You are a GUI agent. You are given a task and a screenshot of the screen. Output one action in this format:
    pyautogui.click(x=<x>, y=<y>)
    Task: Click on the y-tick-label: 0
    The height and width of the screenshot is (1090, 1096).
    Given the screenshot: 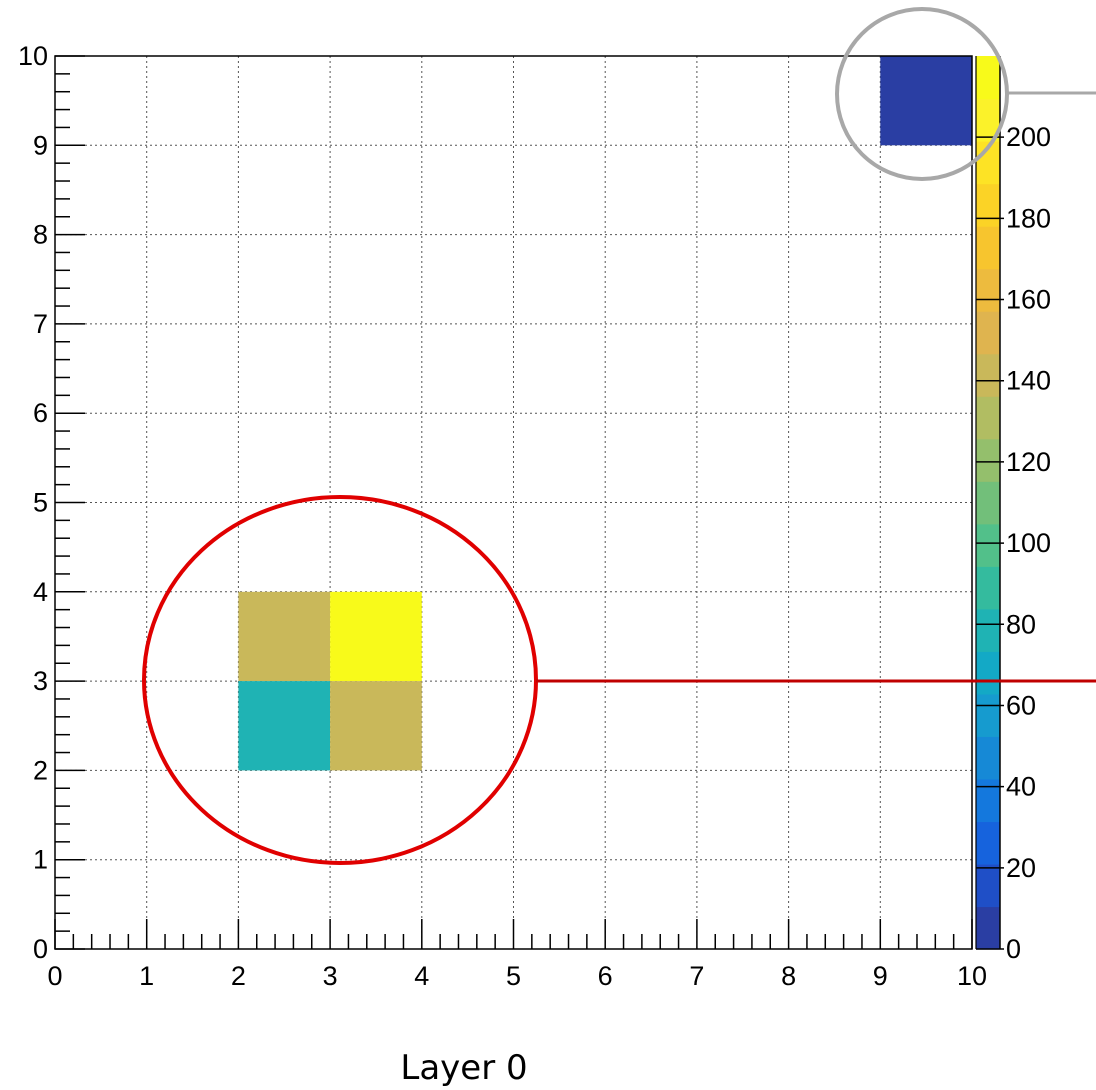 What is the action you would take?
    pyautogui.click(x=40, y=949)
    